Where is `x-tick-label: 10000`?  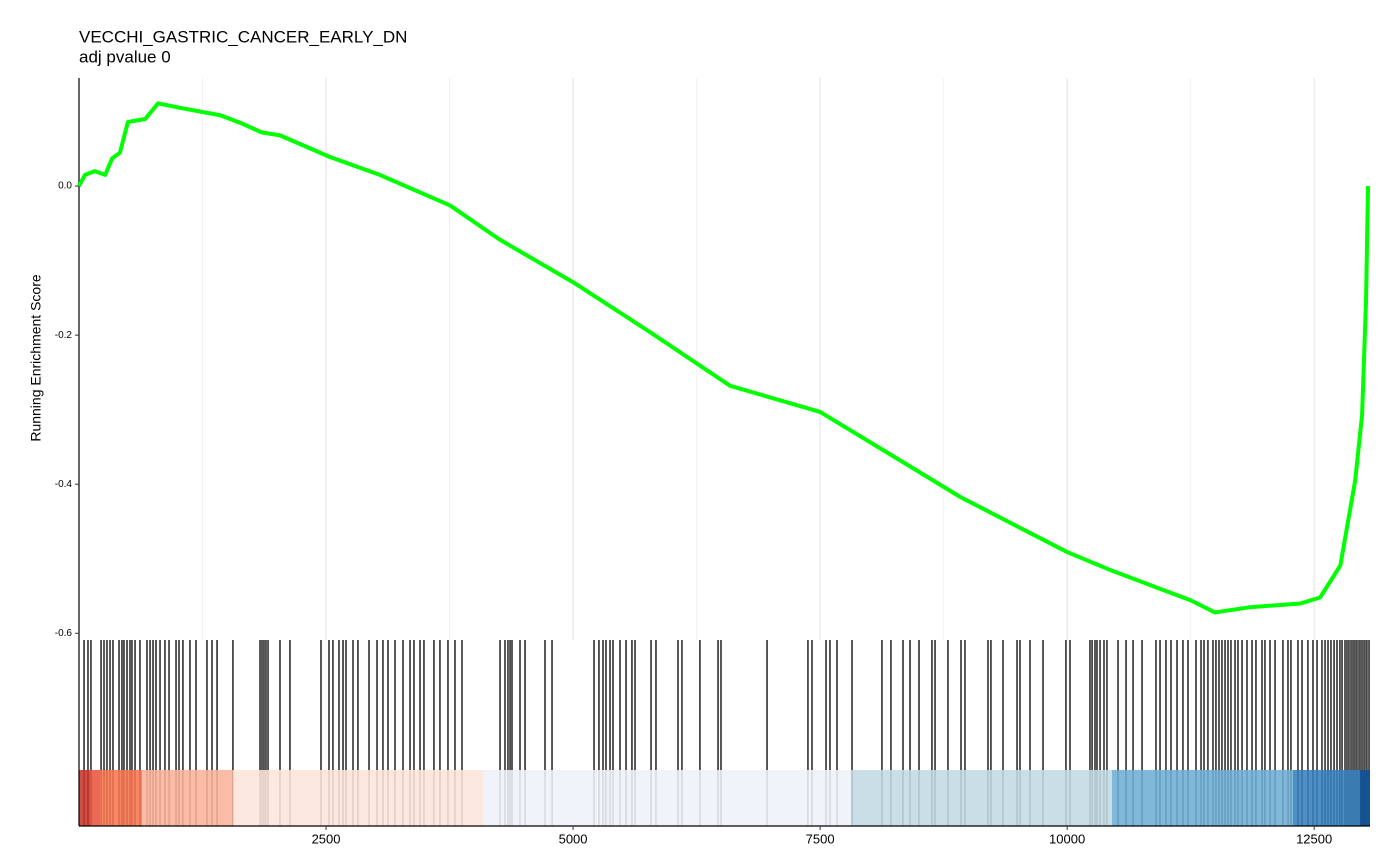 x-tick-label: 10000 is located at coordinates (1067, 838).